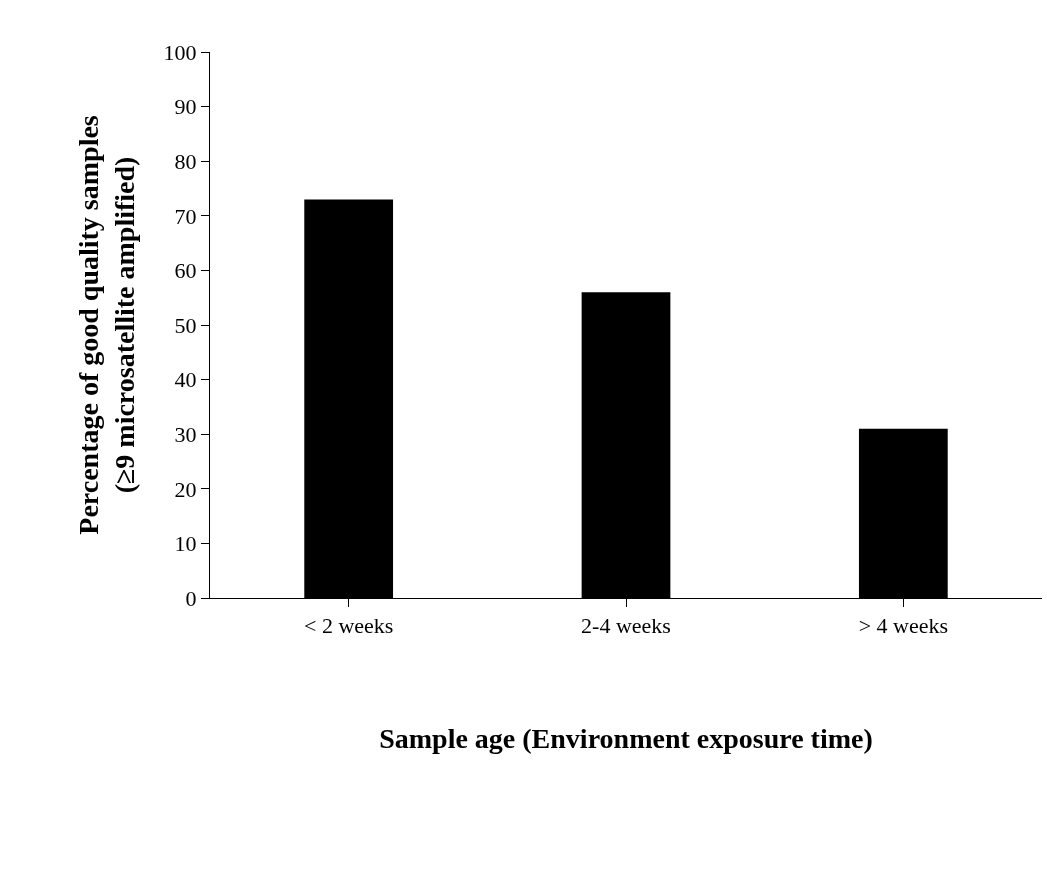 Image resolution: width=1047 pixels, height=894 pixels. Describe the element at coordinates (185, 434) in the screenshot. I see `y-tick-label: 30` at that location.